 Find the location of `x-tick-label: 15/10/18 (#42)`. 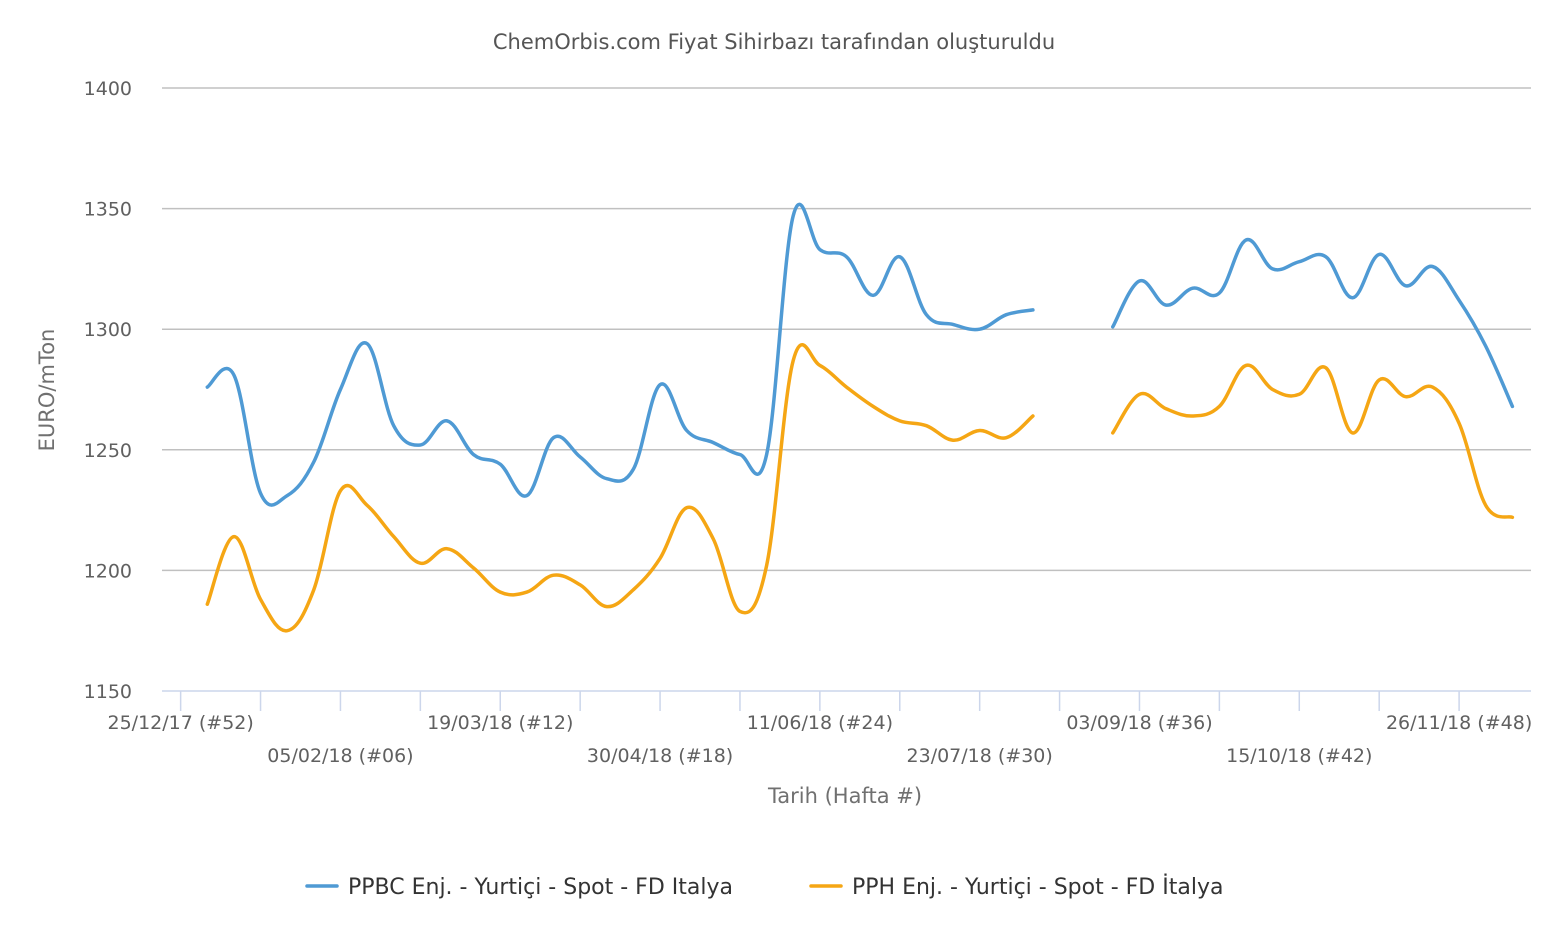

x-tick-label: 15/10/18 (#42) is located at coordinates (1299, 756).